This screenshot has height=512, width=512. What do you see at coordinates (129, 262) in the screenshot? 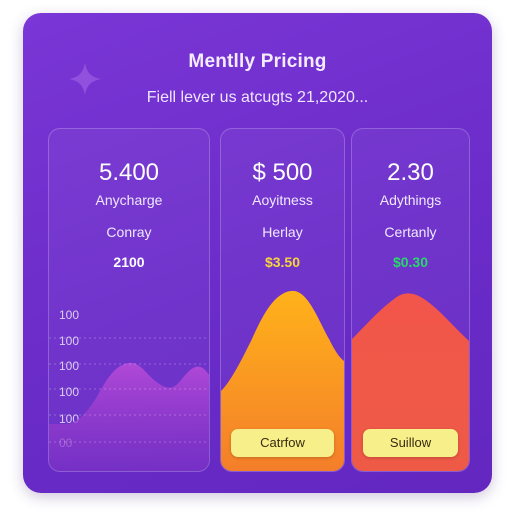
I see `plan-subprice: 2100` at bounding box center [129, 262].